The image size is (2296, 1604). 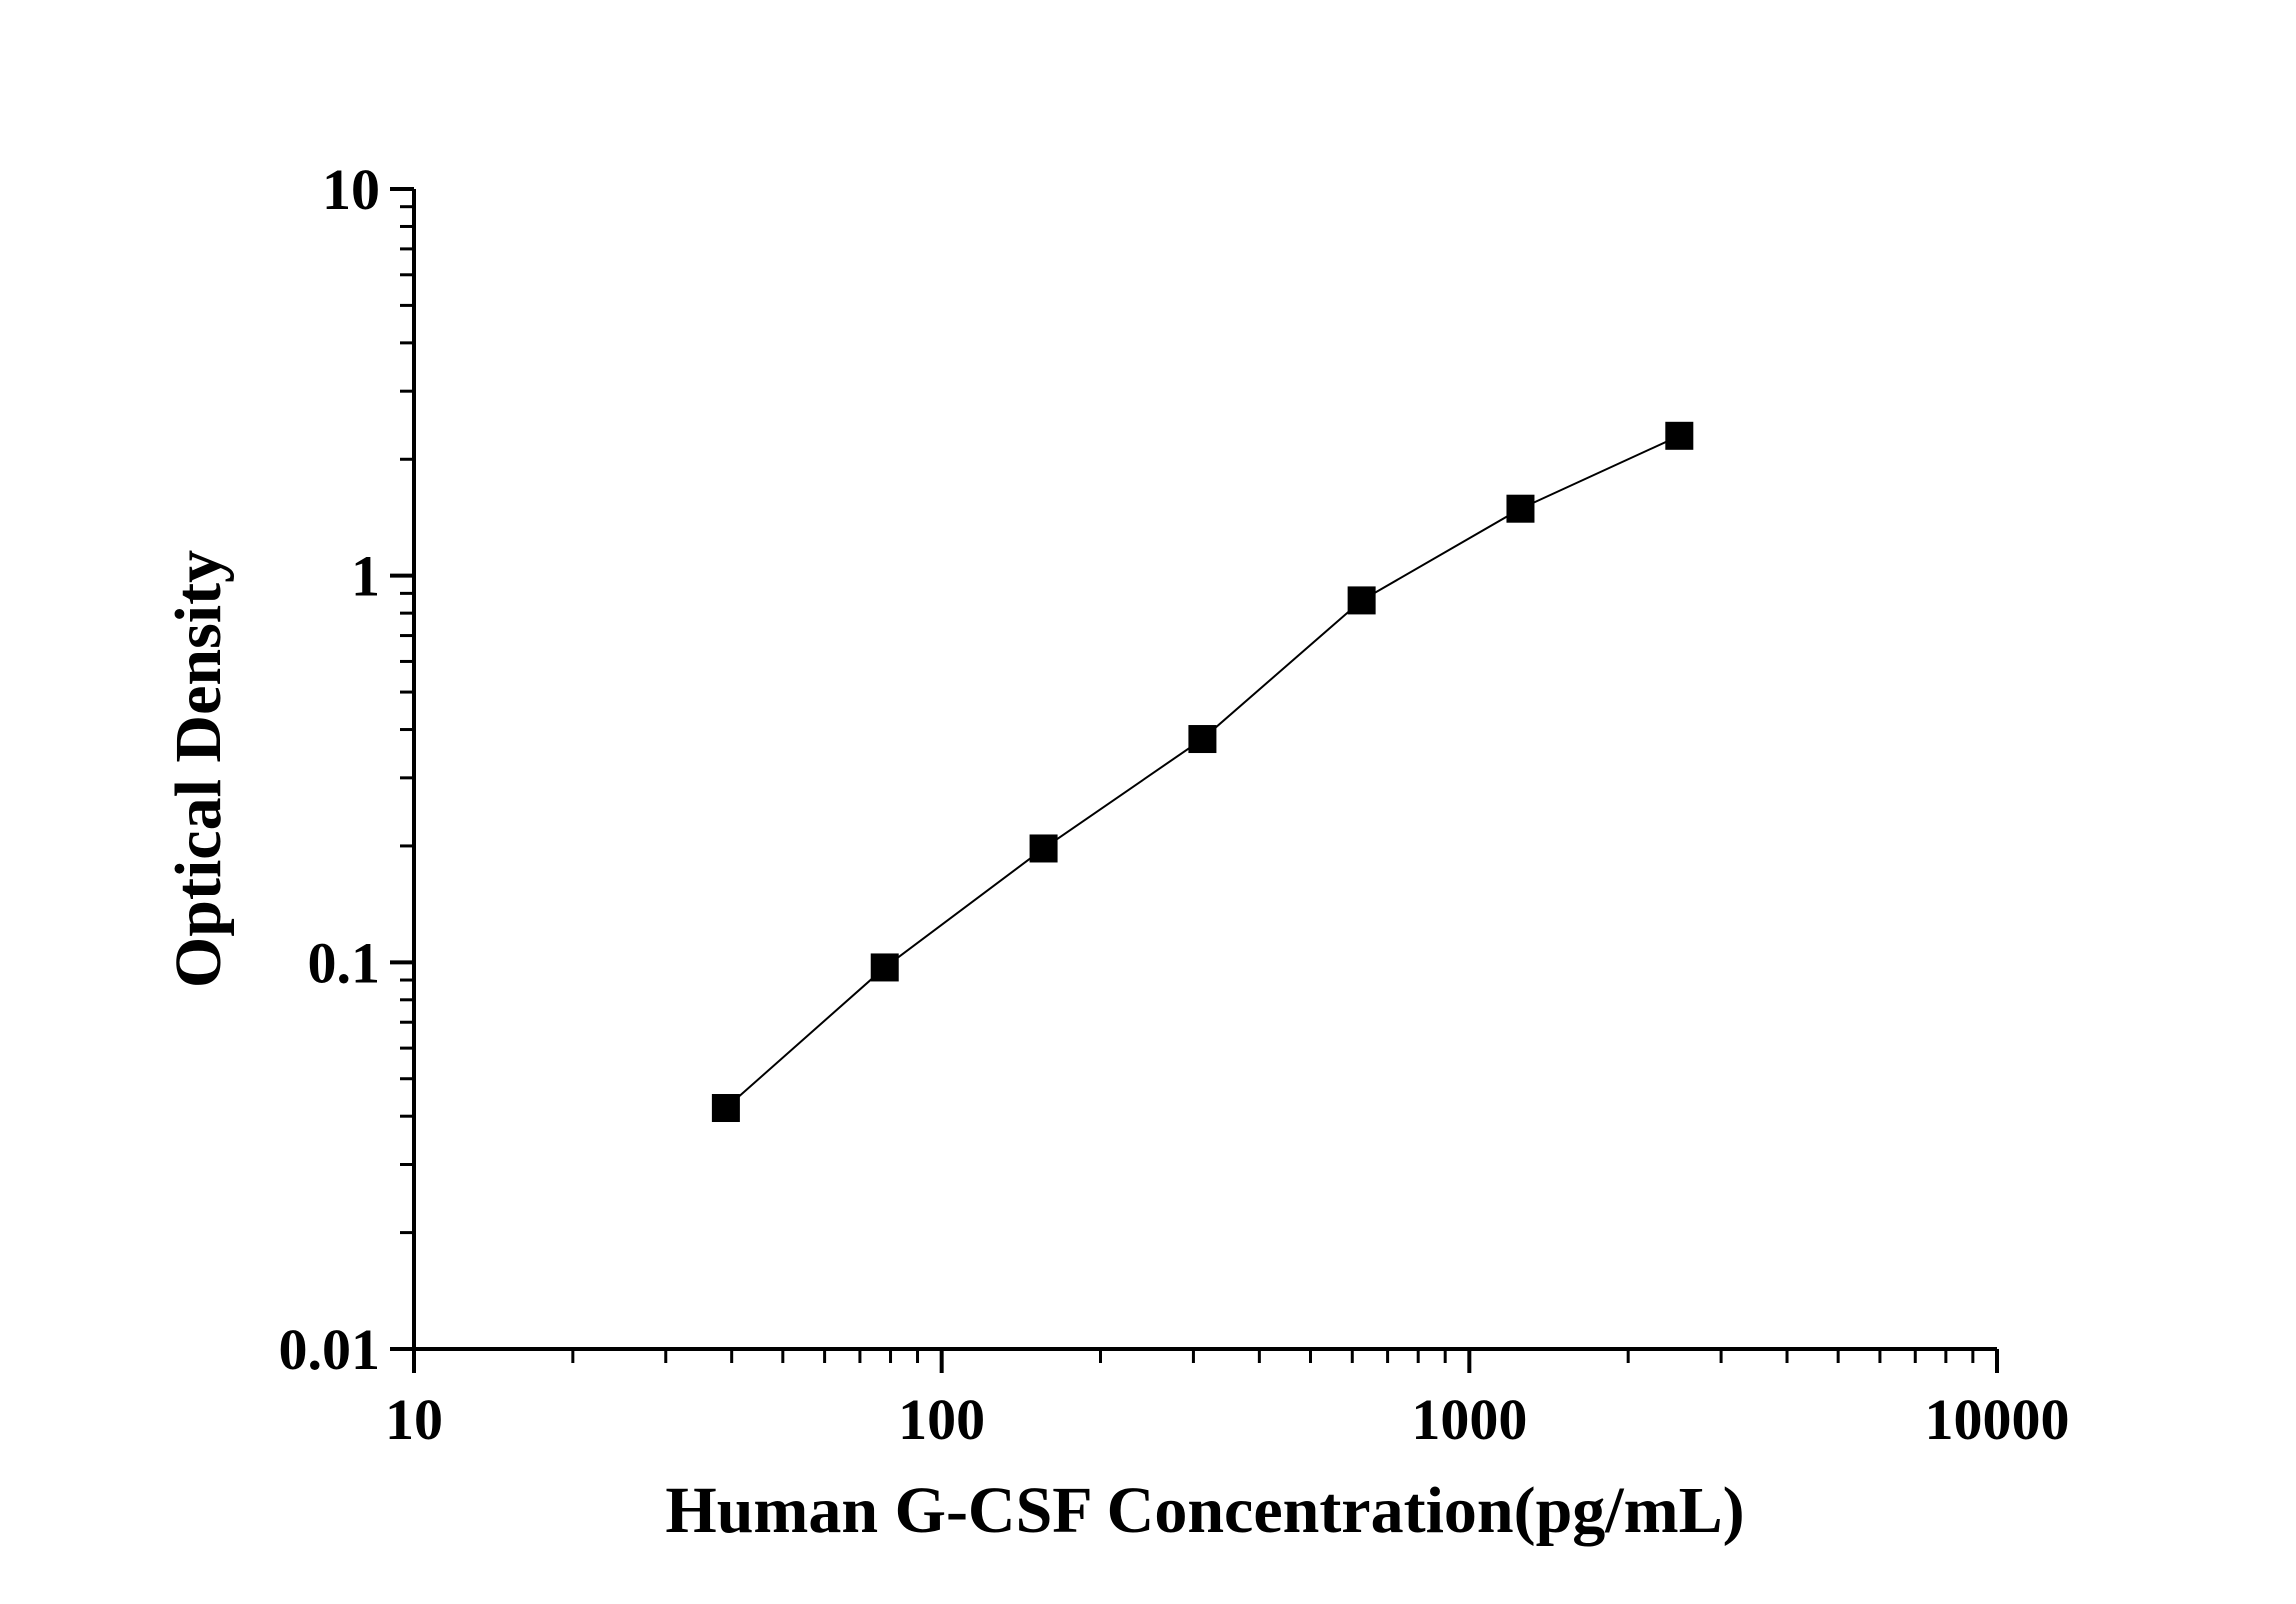 I want to click on y-axis-title: Optical Density, so click(x=198, y=769).